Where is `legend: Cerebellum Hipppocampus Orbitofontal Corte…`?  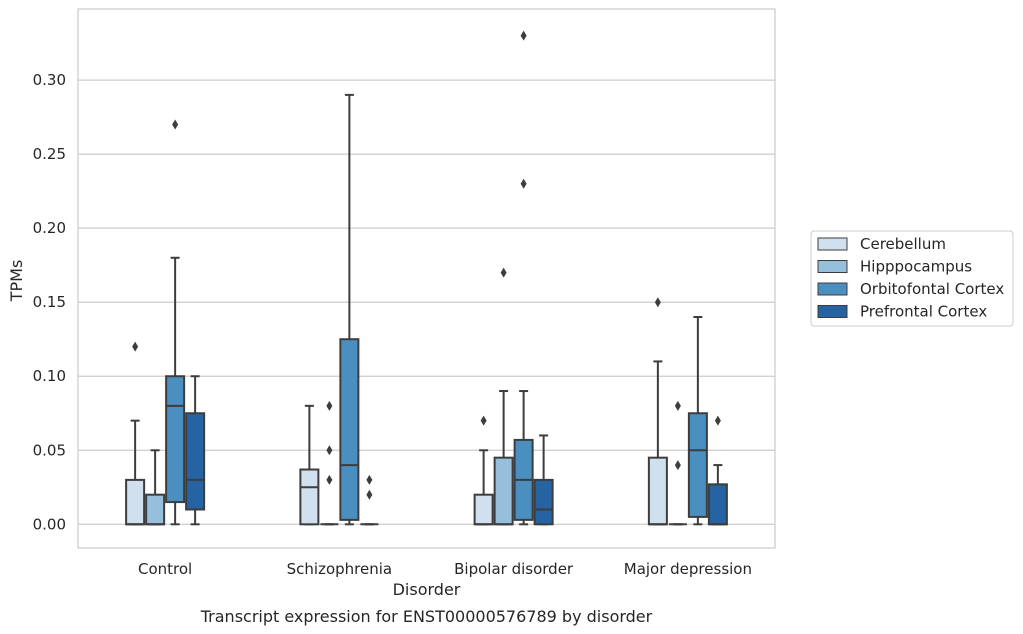 legend: Cerebellum Hipppocampus Orbitofontal Corte… is located at coordinates (912, 278).